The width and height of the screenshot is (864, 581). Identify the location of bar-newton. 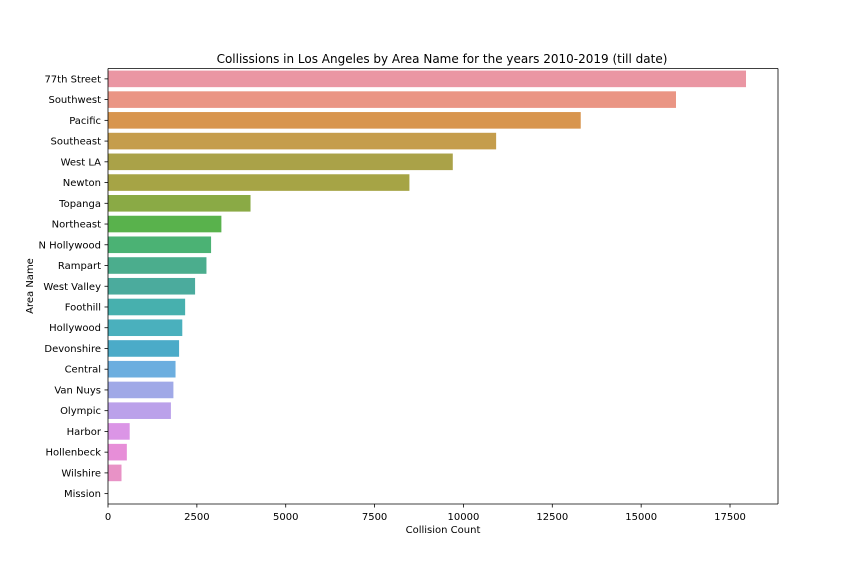
(259, 182).